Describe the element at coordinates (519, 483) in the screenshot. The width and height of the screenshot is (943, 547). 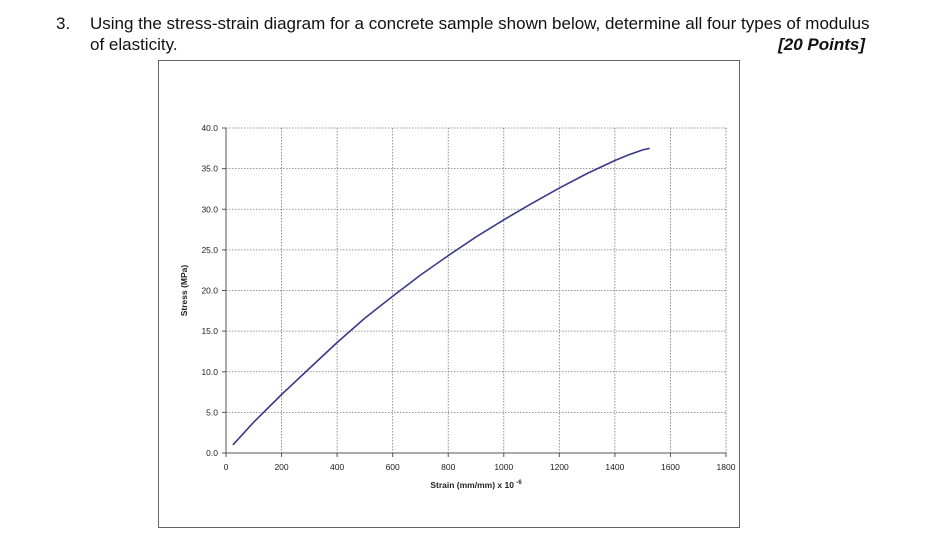
I see `x-axis-title-exponent: -6` at that location.